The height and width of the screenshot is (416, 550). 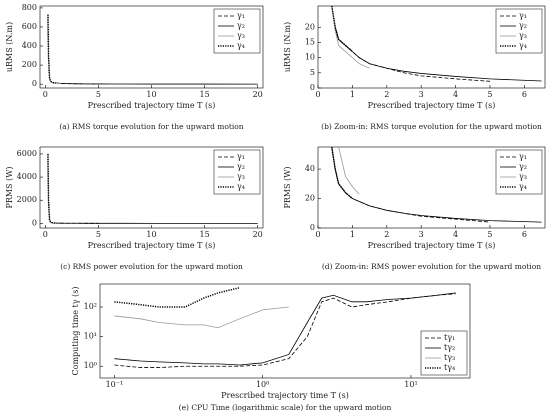 What do you see at coordinates (449, 337) in the screenshot?
I see `legend-label: tγ₁` at bounding box center [449, 337].